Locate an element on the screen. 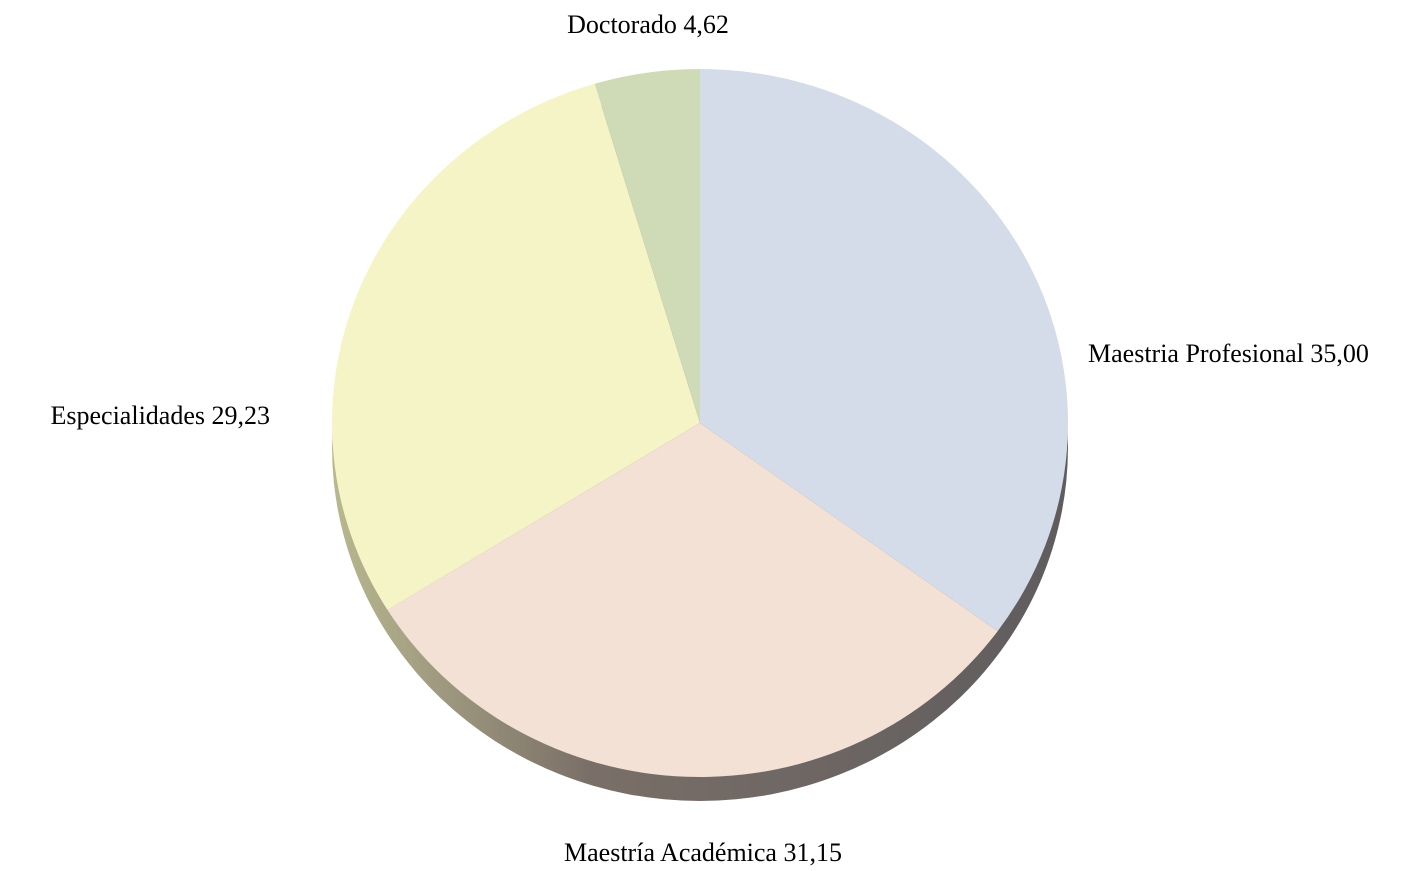 Image resolution: width=1426 pixels, height=871 pixels. value-label: 4,62 is located at coordinates (706, 24).